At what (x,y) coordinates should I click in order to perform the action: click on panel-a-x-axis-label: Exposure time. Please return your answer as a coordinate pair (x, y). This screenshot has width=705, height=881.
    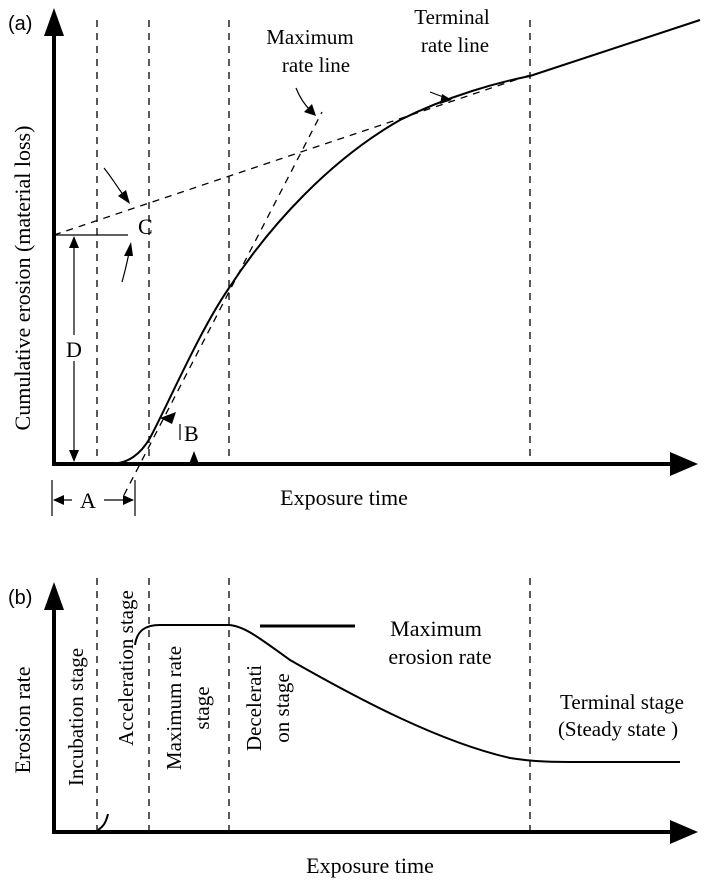
    Looking at the image, I should click on (344, 497).